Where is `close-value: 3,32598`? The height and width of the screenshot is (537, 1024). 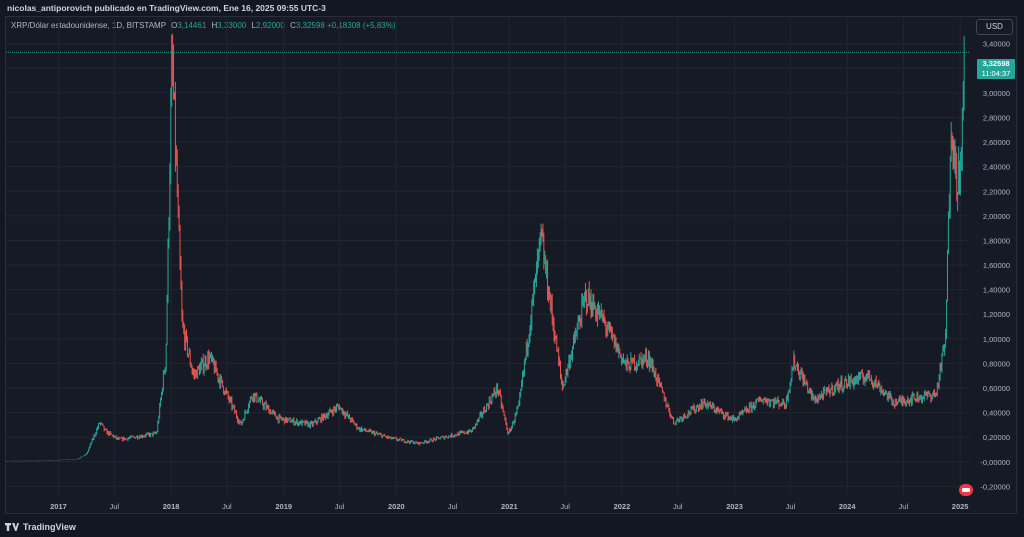
close-value: 3,32598 is located at coordinates (310, 25).